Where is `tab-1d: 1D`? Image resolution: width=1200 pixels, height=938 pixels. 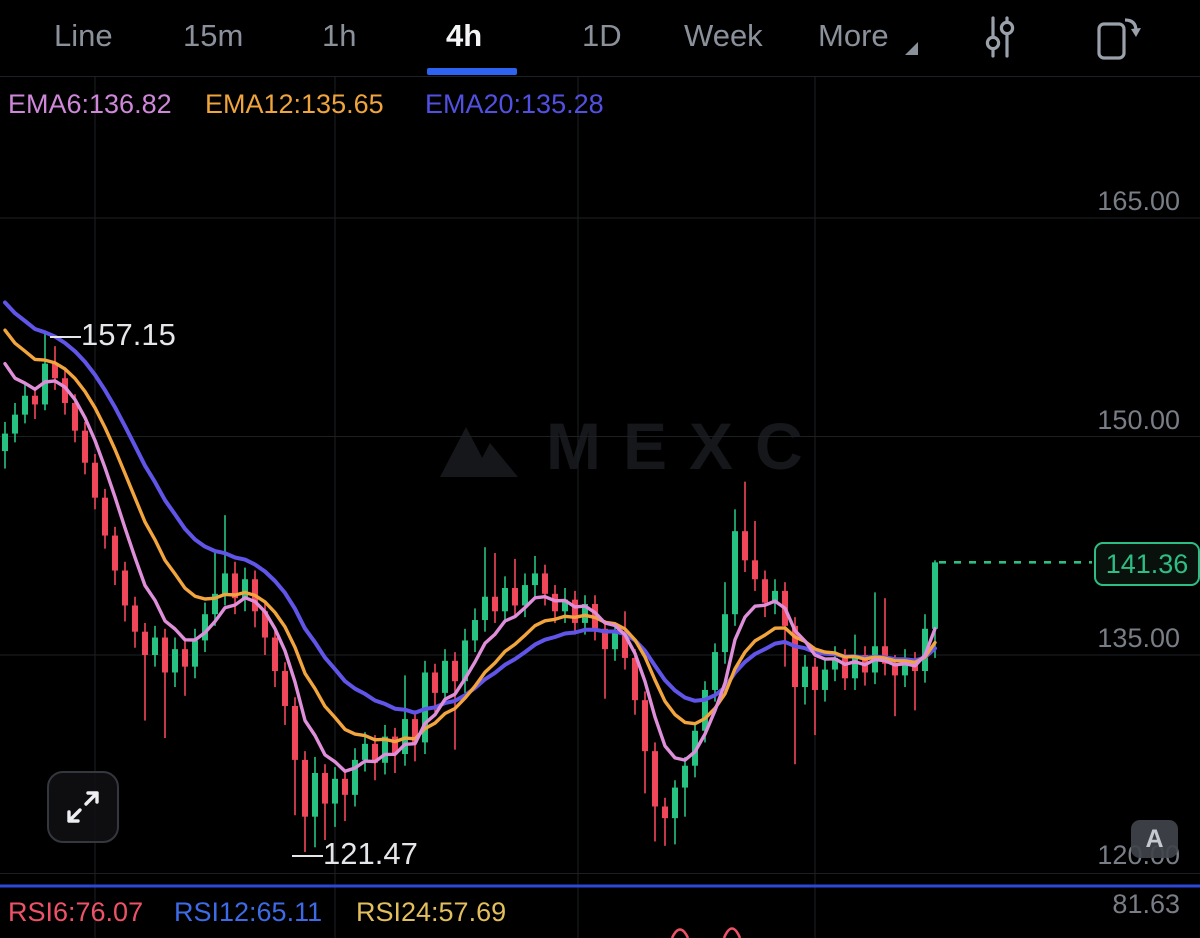 tab-1d: 1D is located at coordinates (602, 35).